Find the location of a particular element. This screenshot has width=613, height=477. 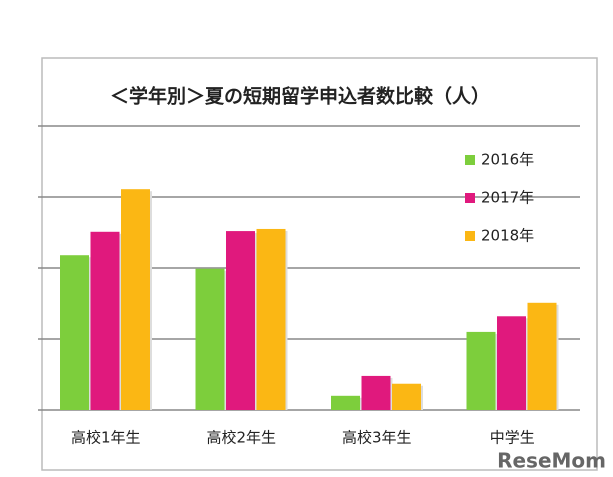

chart-title: ＜学年別＞夏の短期留学申込者数比較（人） is located at coordinates (300, 96).